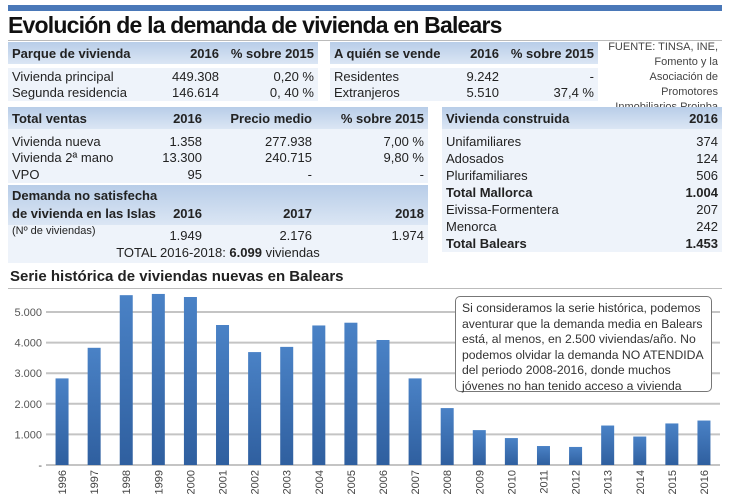 The width and height of the screenshot is (730, 500). I want to click on total-unit: viviendas, so click(290, 252).